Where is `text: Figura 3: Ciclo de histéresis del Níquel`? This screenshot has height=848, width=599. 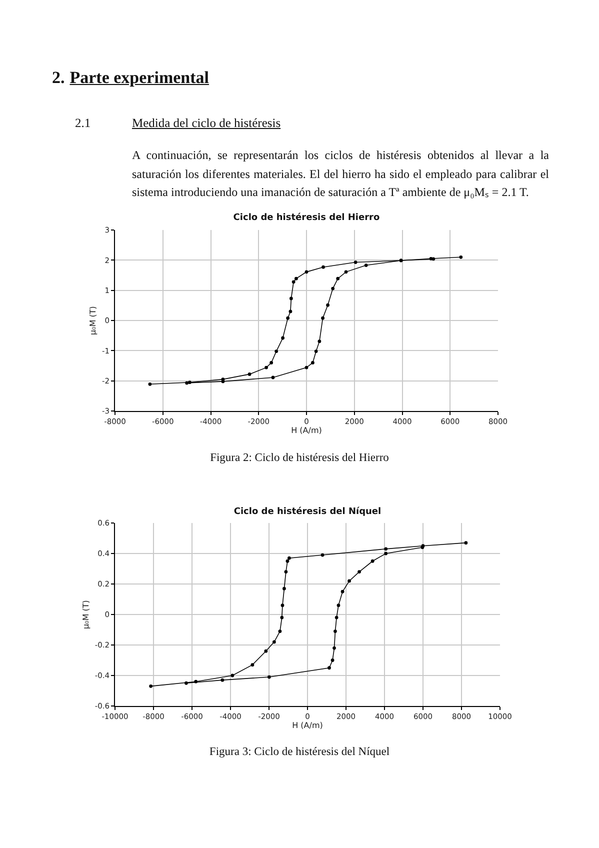
text: Figura 3: Ciclo de histéresis del Níquel is located at coordinates (299, 752).